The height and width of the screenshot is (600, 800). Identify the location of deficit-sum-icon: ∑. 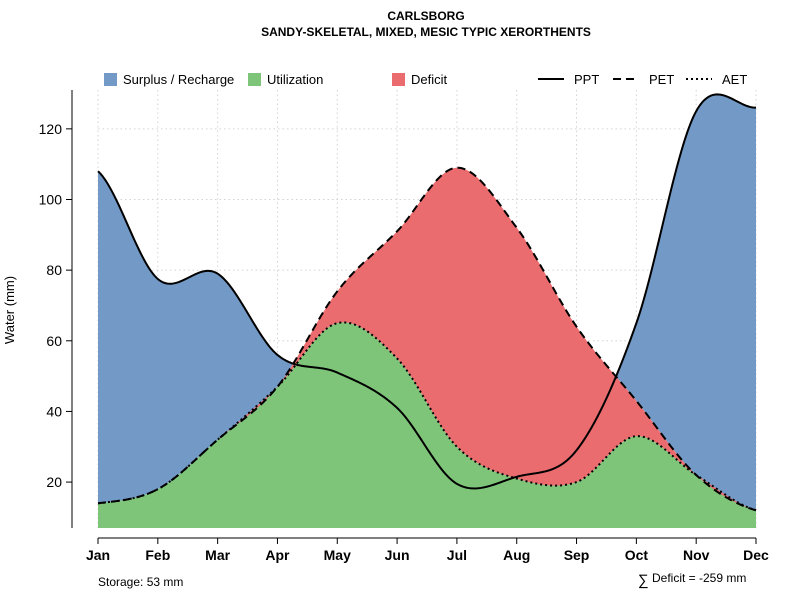
(643, 580).